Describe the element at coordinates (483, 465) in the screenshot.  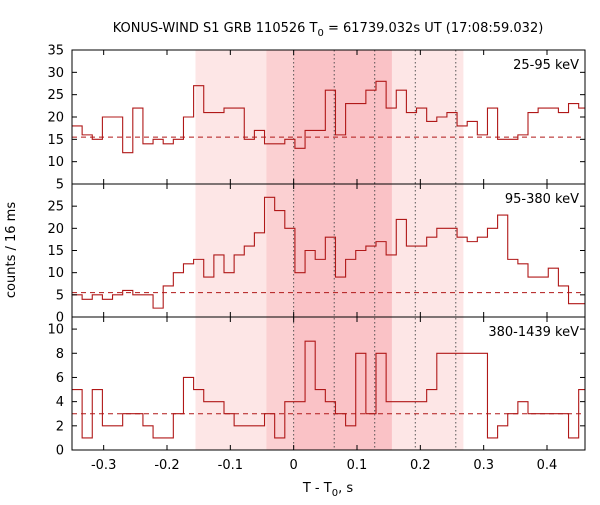
I see `x-tick-label: 0.3` at that location.